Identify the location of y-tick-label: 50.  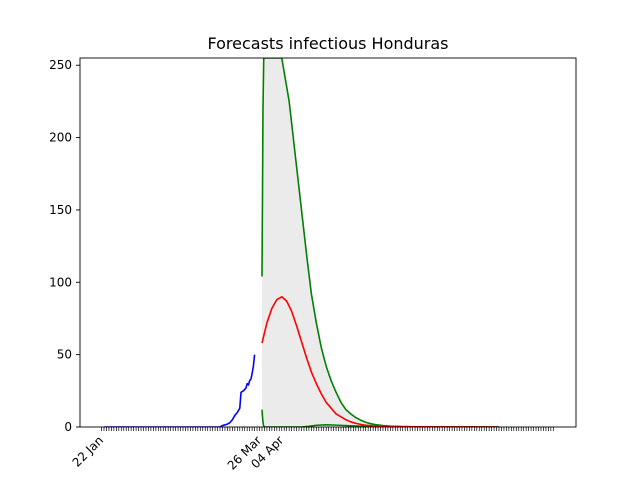
(64, 355).